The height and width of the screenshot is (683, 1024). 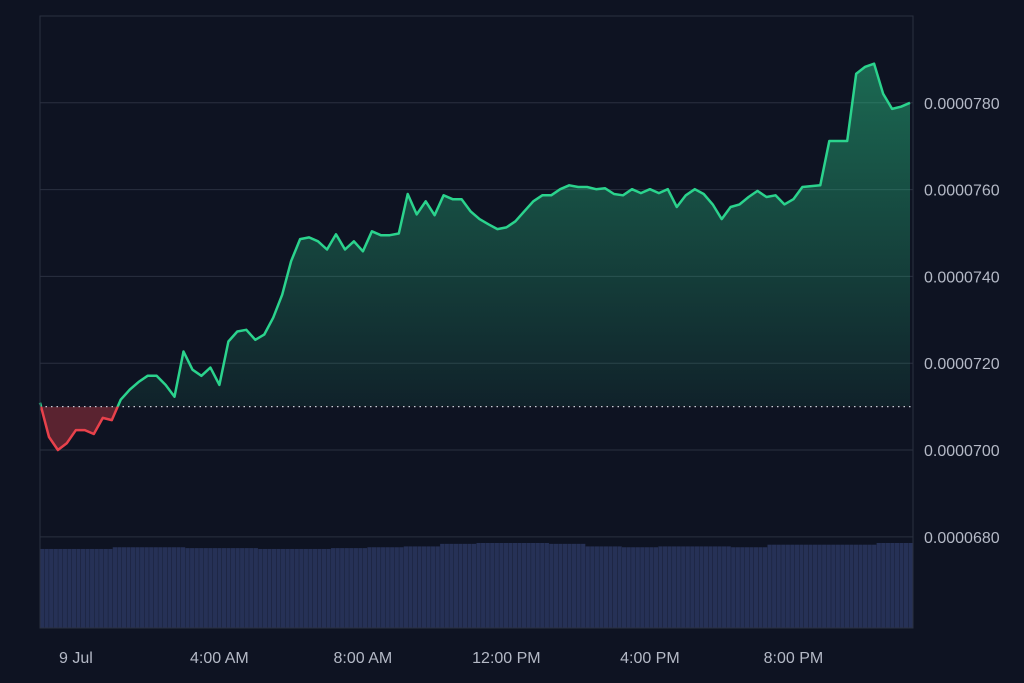 I want to click on x-tick-label: 8:00 PM, so click(x=794, y=658).